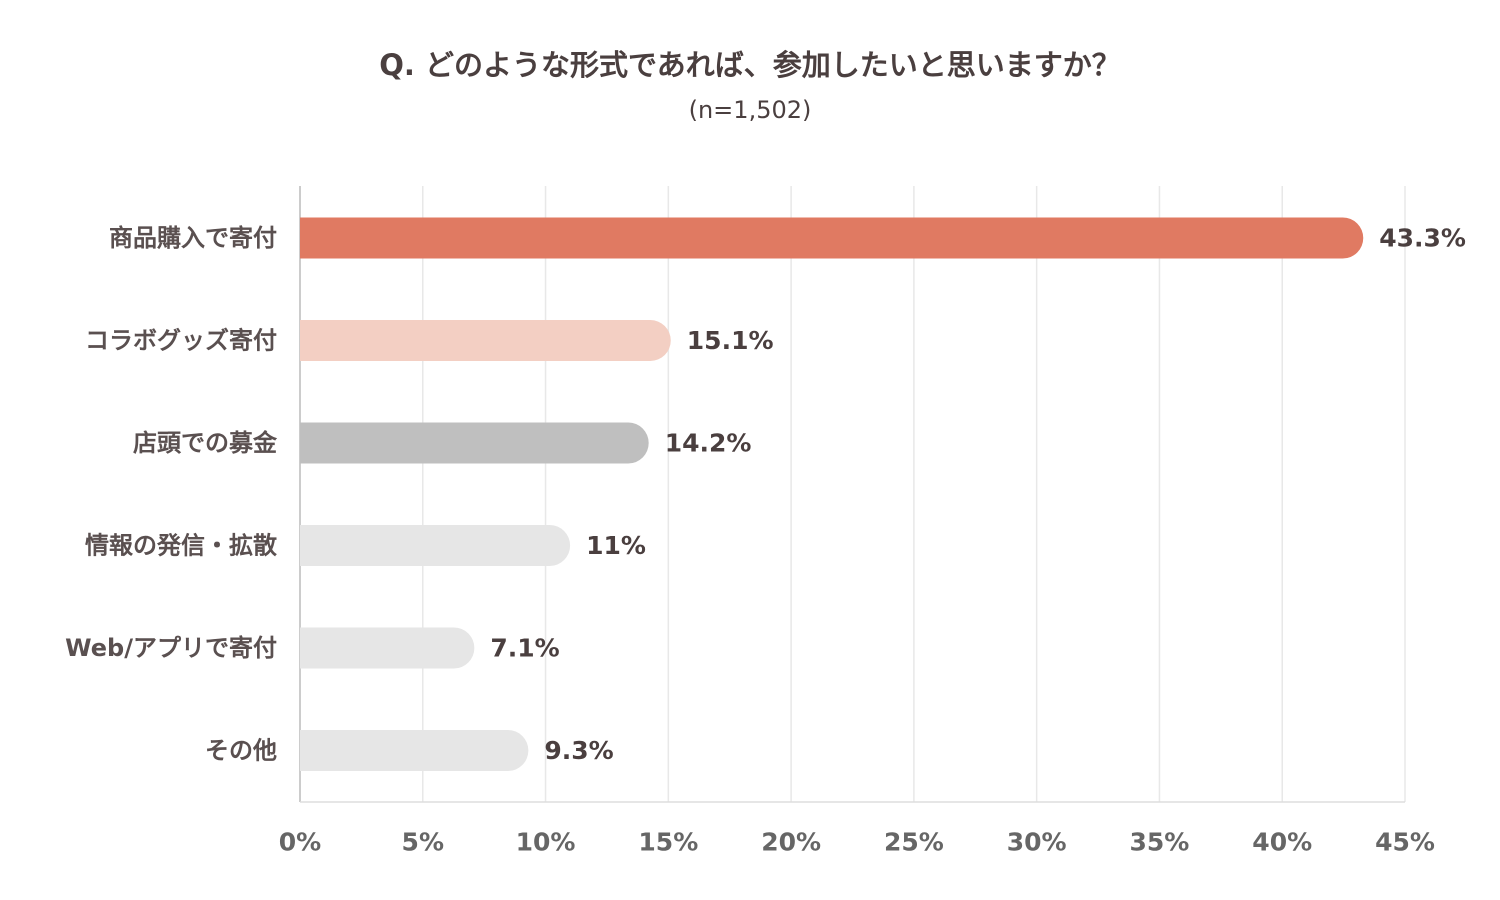 Image resolution: width=1500 pixels, height=900 pixels. Describe the element at coordinates (205, 443) in the screenshot. I see `category-label: 店頭での募金` at that location.